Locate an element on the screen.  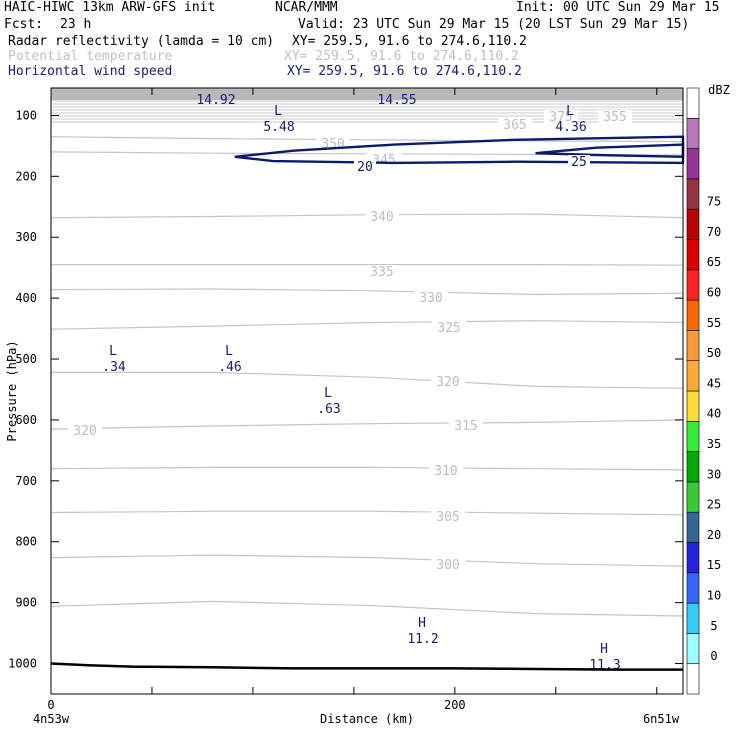
colorbar-level-label: 15 is located at coordinates (714, 565).